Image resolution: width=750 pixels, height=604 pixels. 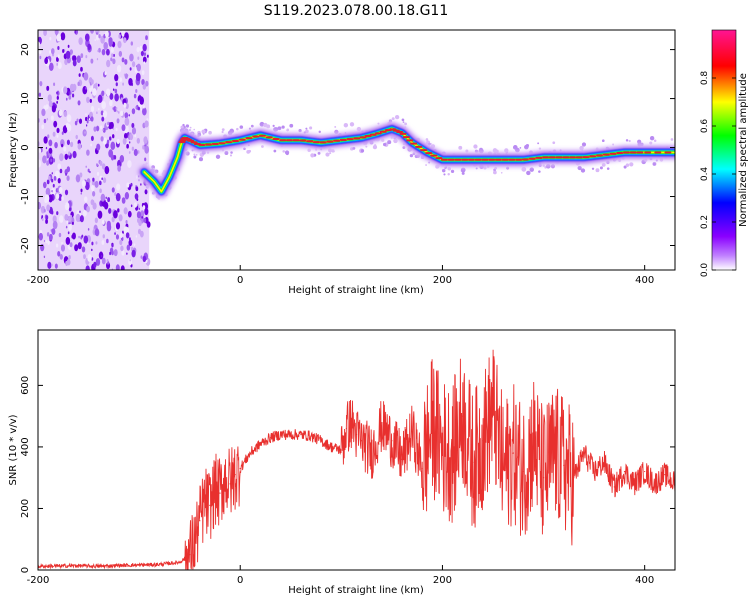 What do you see at coordinates (25, 196) in the screenshot?
I see `spectrogram-y-tick-label: -10` at bounding box center [25, 196].